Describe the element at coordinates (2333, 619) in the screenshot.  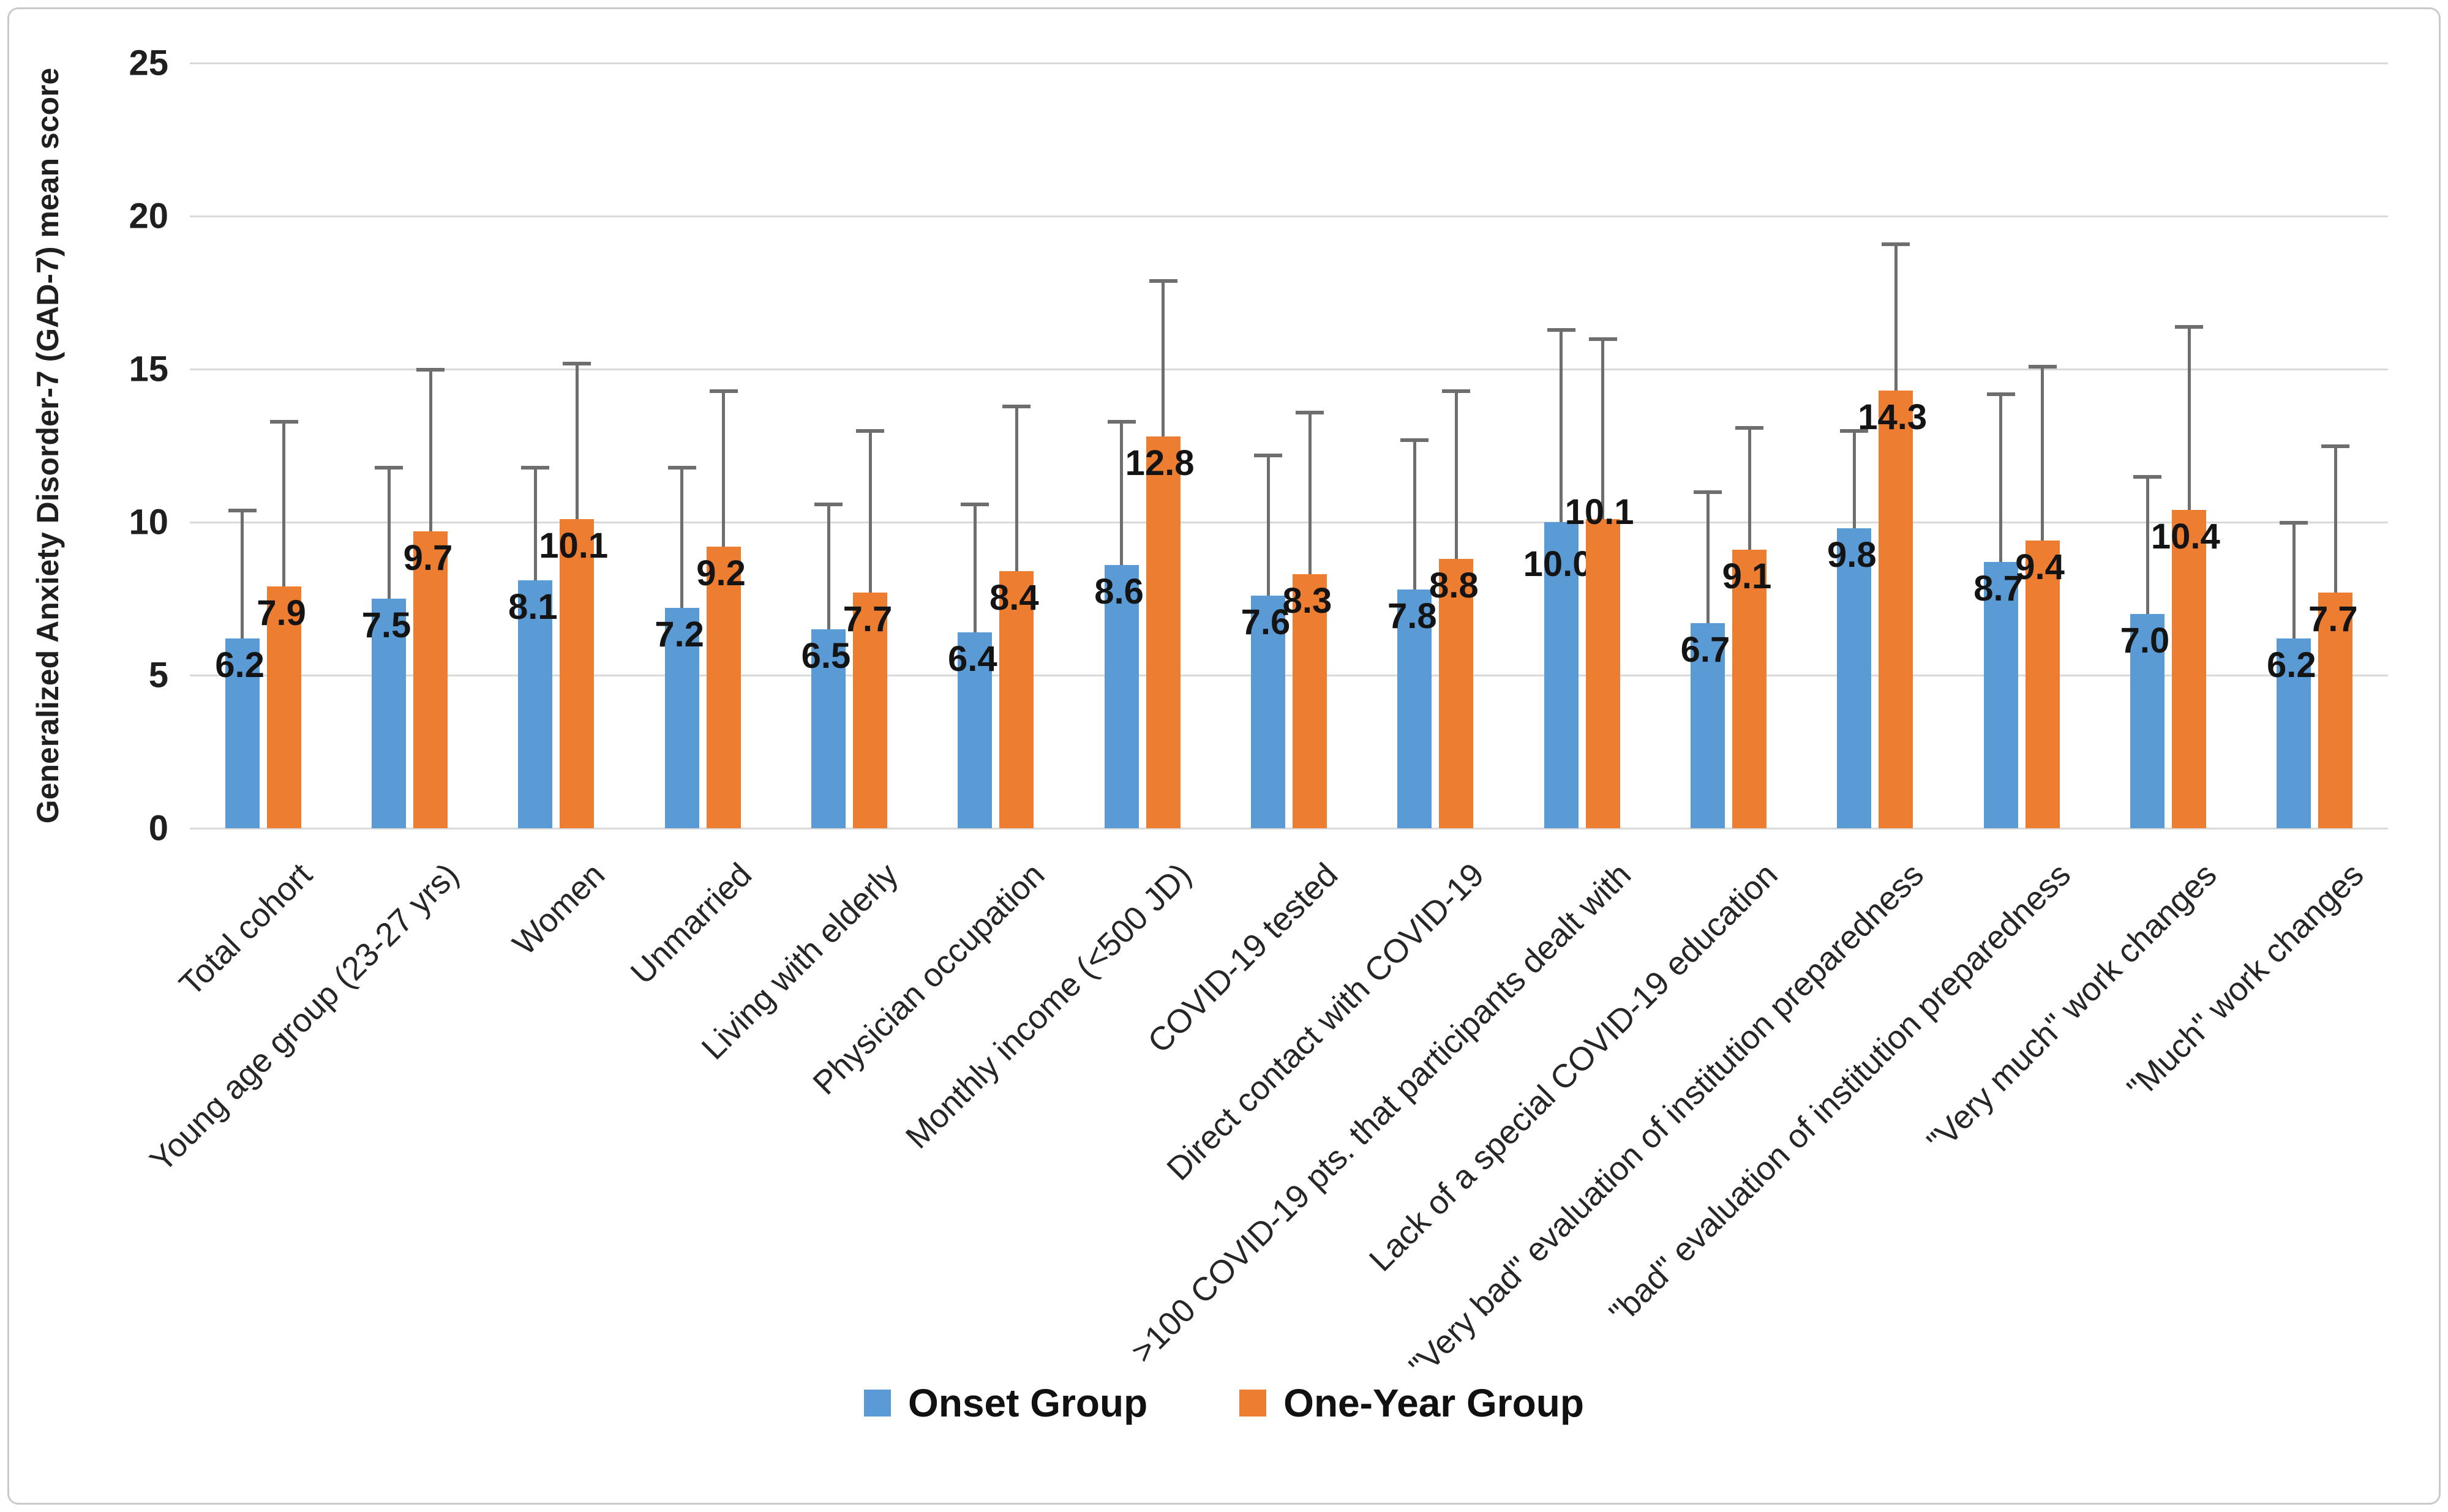
I see `data-label-one-year-14: 7.7` at that location.